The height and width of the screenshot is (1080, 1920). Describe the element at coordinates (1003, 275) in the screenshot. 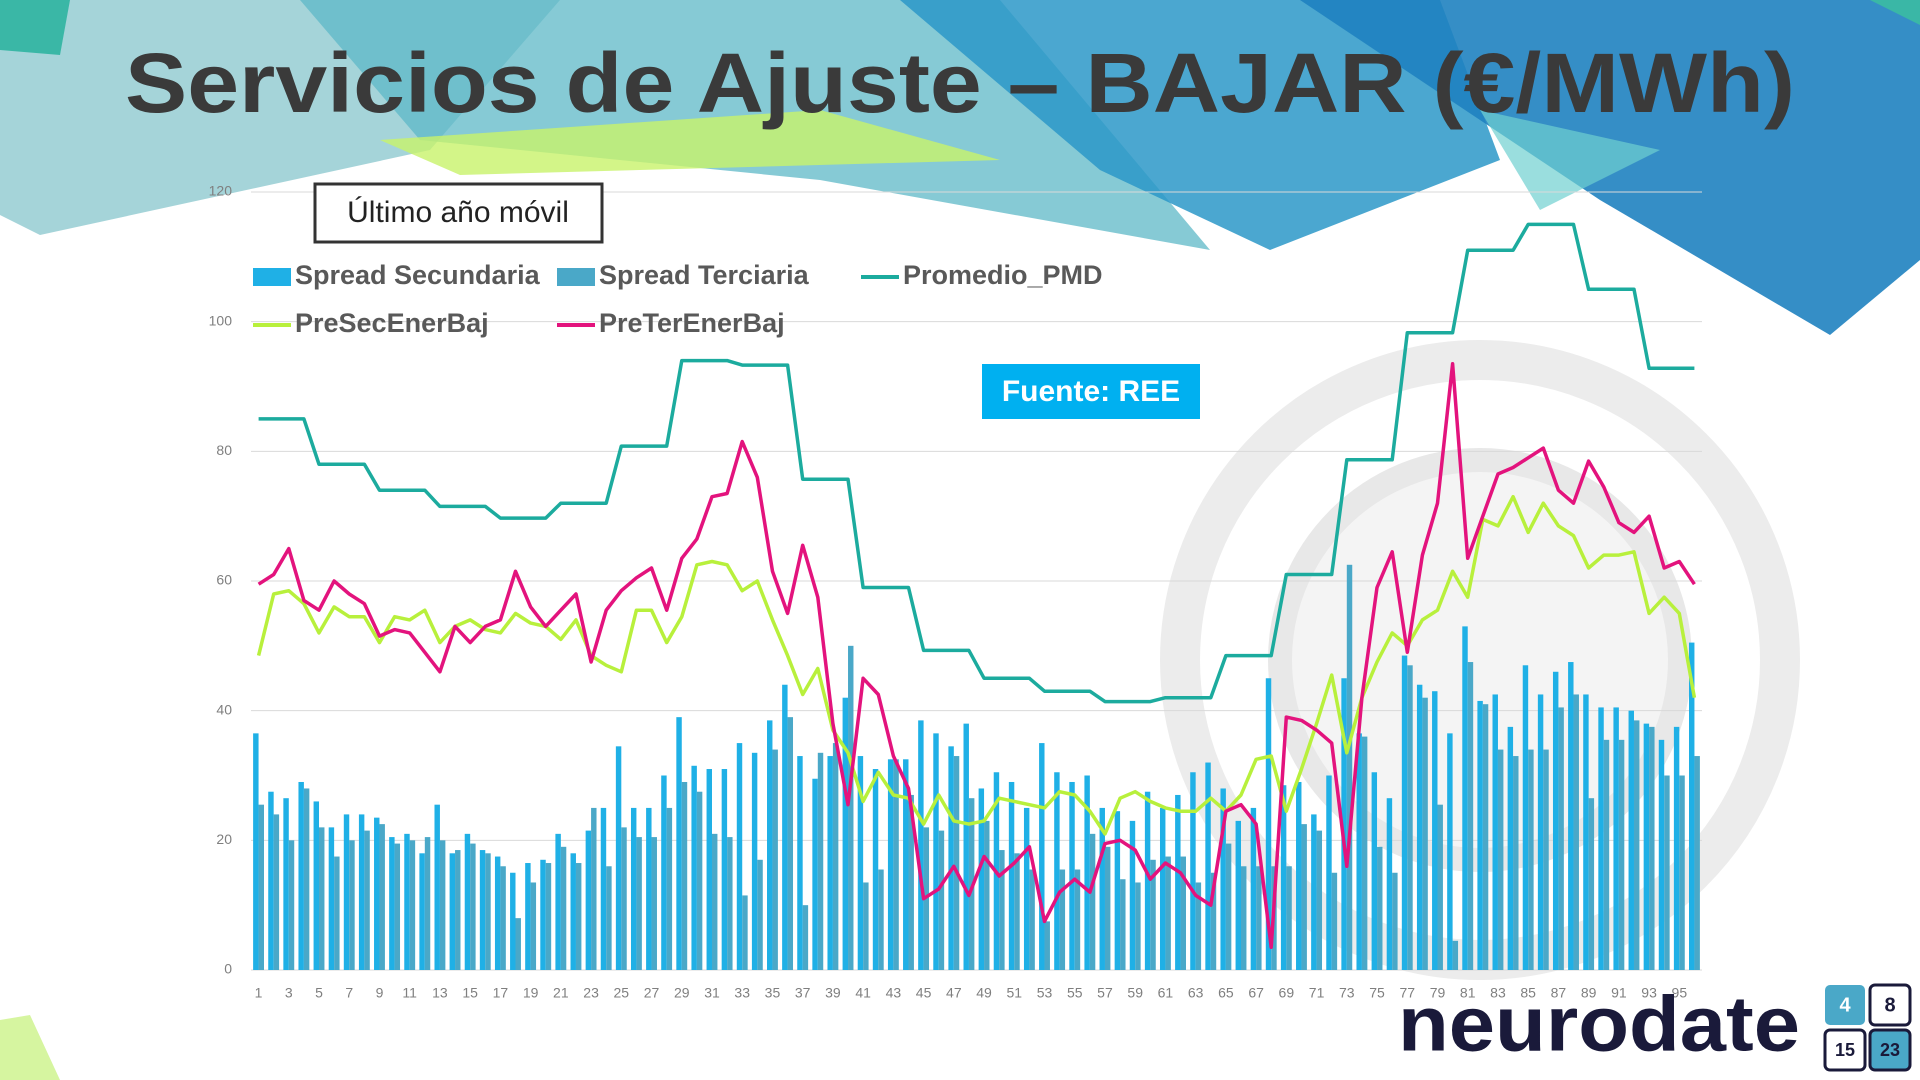

I see `legend-label: Promedio_PMD` at that location.